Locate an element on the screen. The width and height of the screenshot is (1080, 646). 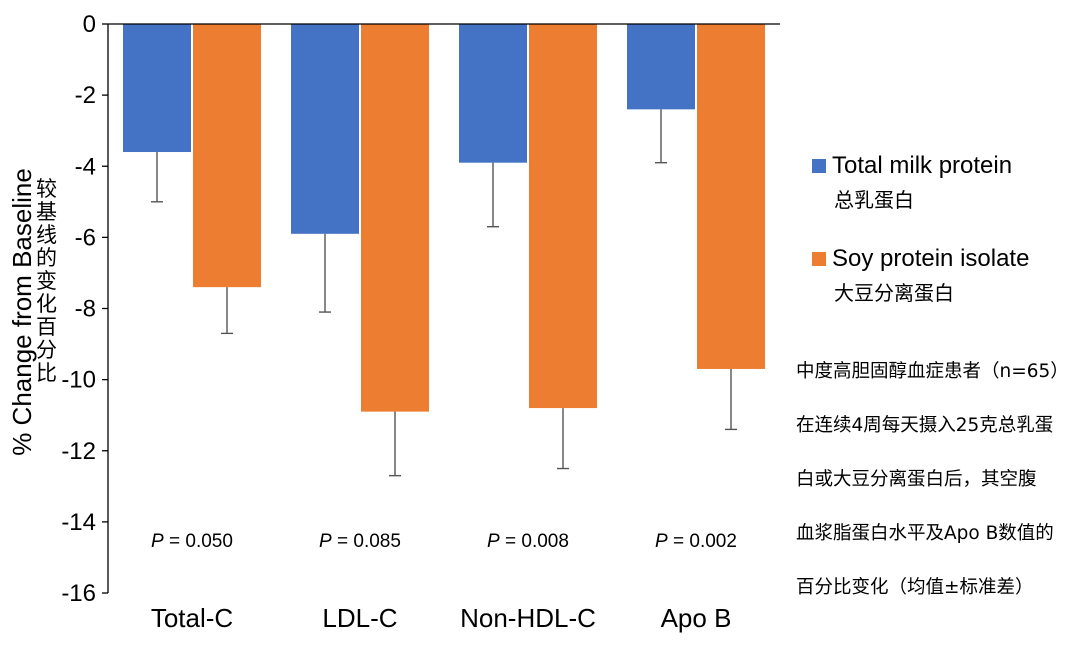
y-tick-label: -6 is located at coordinates (85, 237).